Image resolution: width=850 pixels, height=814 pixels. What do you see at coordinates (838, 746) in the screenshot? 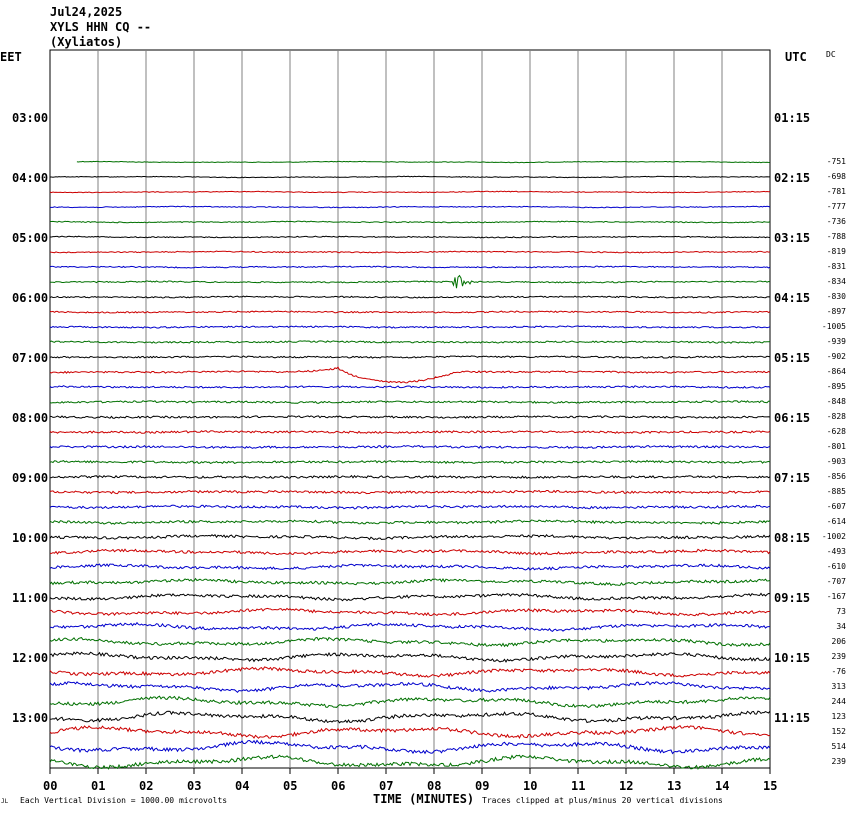
I see `dc-offset-label: 514` at bounding box center [838, 746].